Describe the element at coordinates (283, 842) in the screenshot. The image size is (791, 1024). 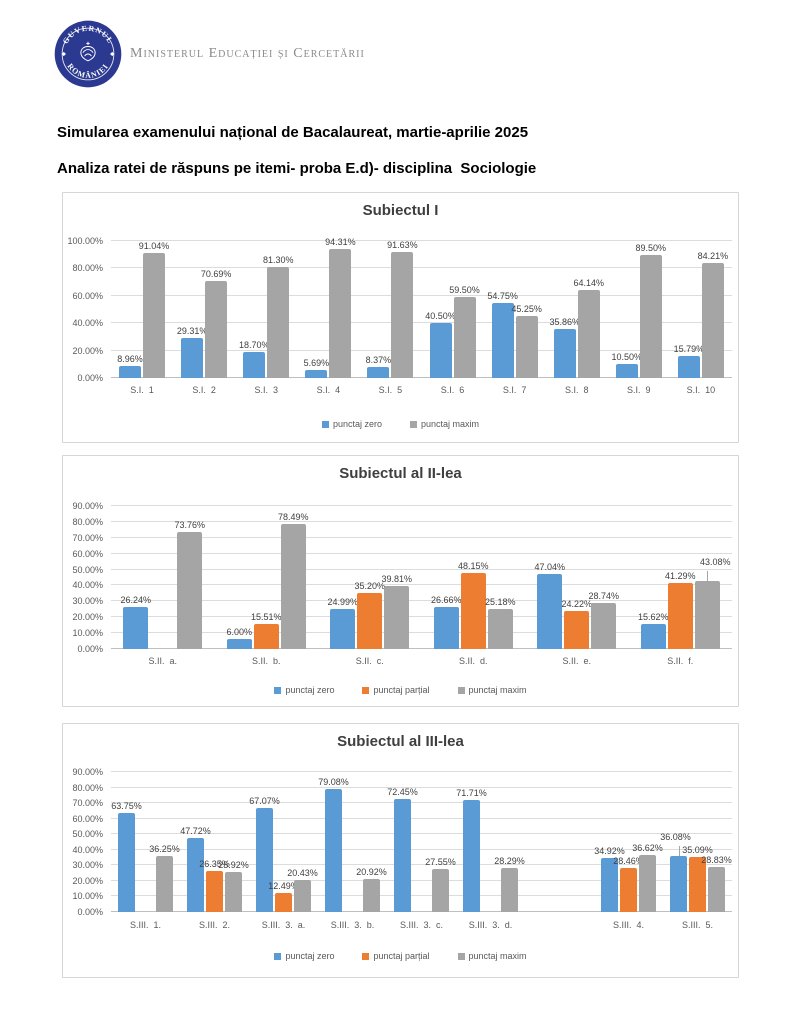
I see `bar-slot: 12.49%` at that location.